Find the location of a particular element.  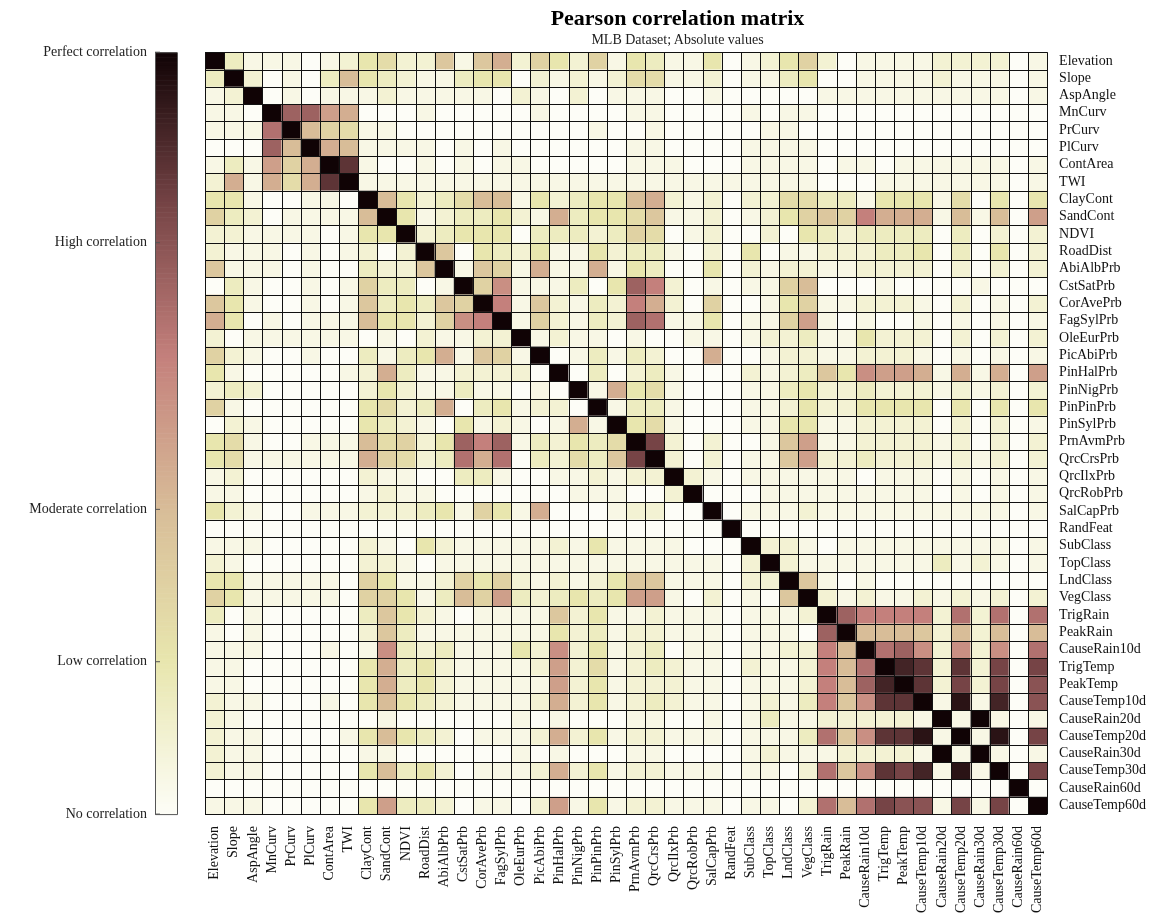

x-tick-label: PinHalPrb is located at coordinates (558, 855).